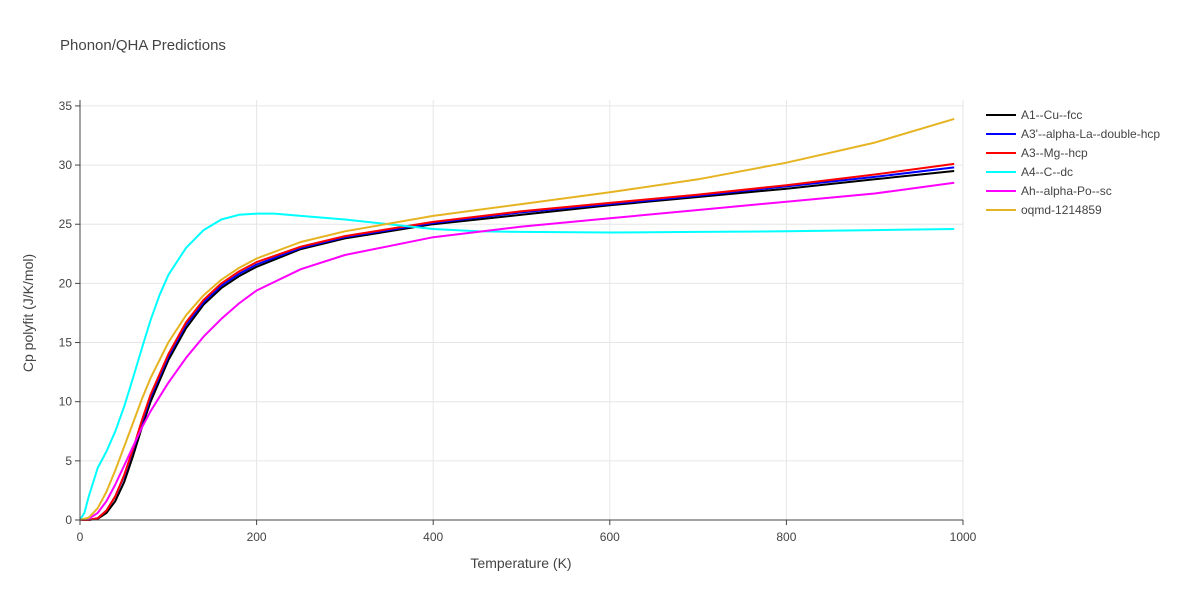 The width and height of the screenshot is (1200, 605). What do you see at coordinates (786, 537) in the screenshot?
I see `x-tick-label: 800` at bounding box center [786, 537].